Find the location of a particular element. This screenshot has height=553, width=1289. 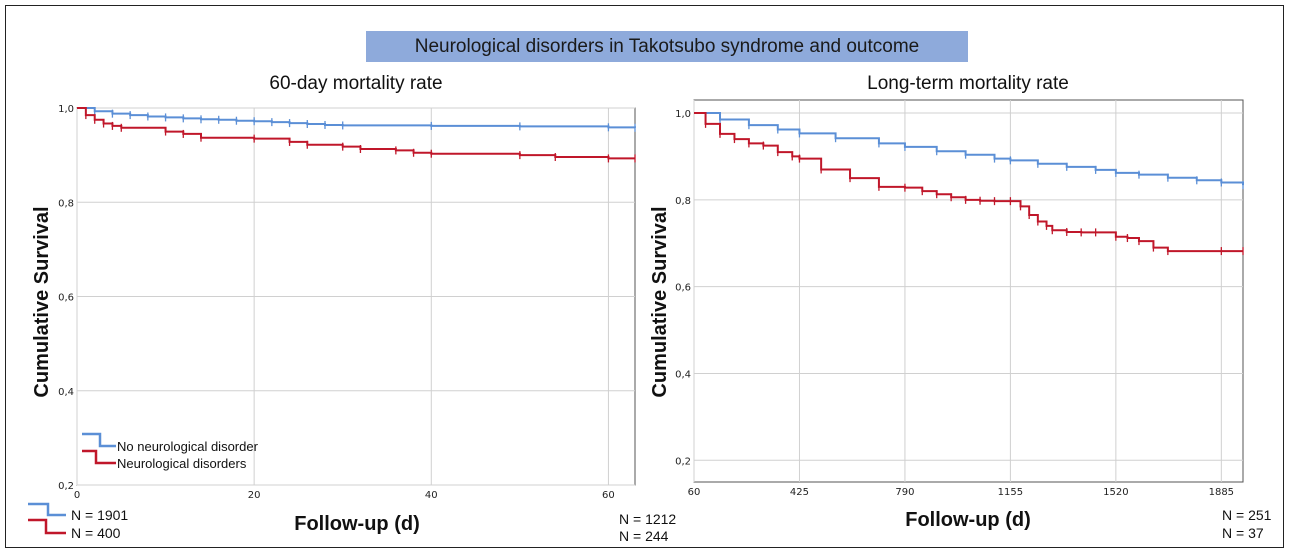

right-x-tick-label: 1155 is located at coordinates (1010, 492).